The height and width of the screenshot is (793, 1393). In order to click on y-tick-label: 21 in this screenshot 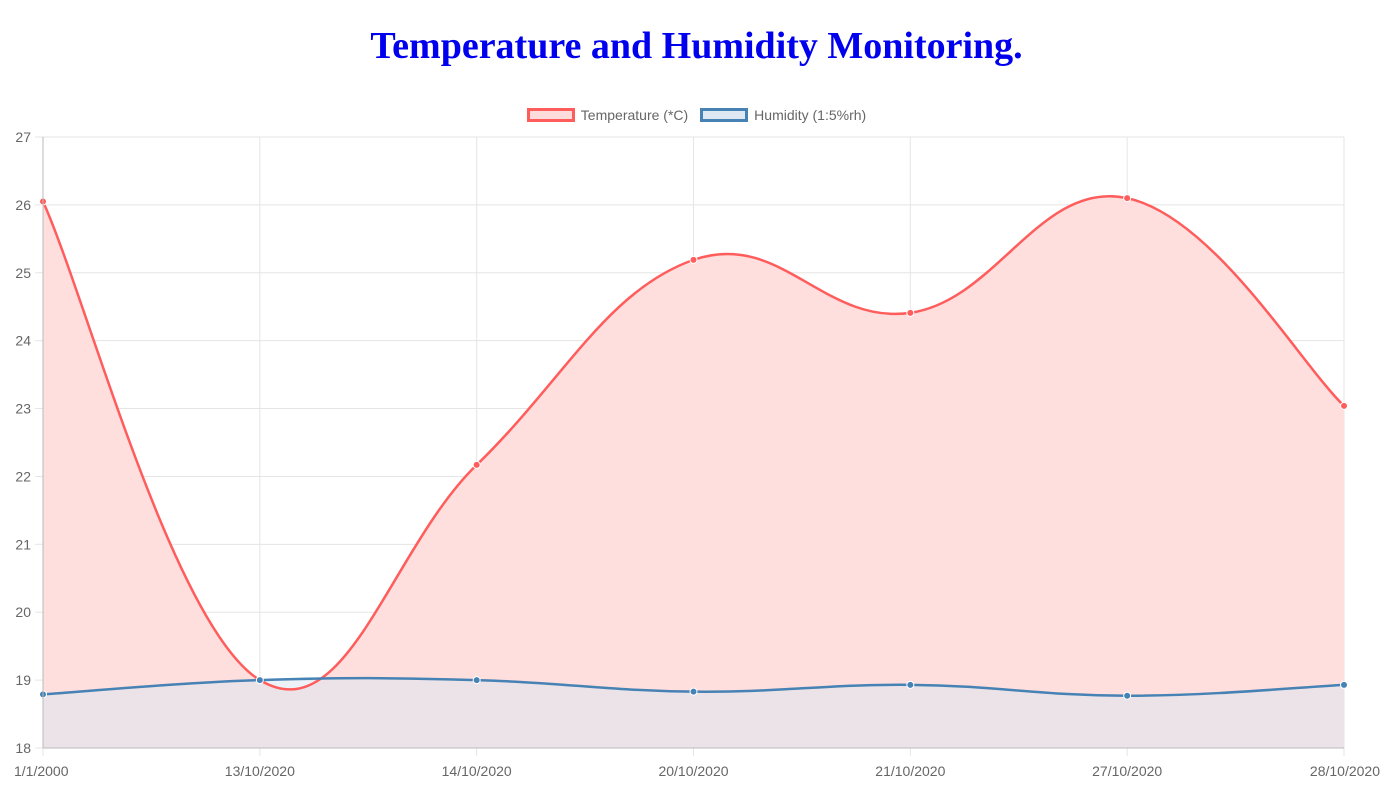, I will do `click(23, 544)`.